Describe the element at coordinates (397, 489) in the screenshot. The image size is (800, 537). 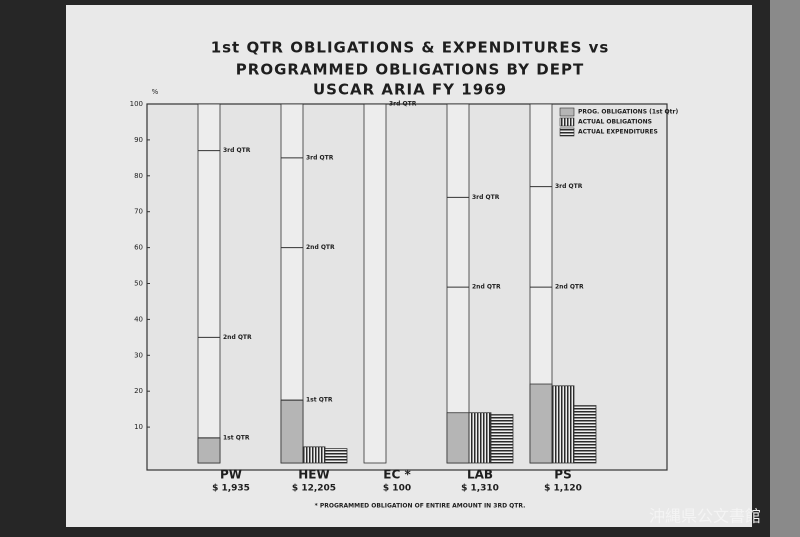
I see `amount-label: $ 100` at that location.